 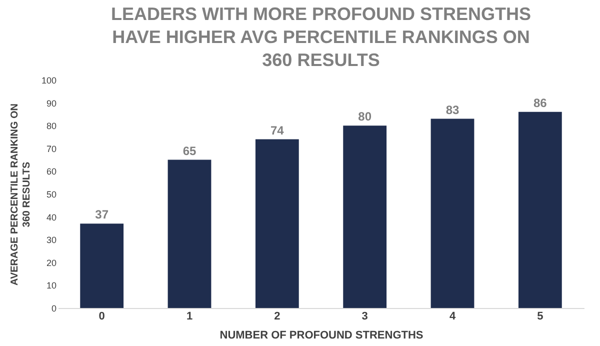 What do you see at coordinates (51, 263) in the screenshot?
I see `y-tick-label: 20` at bounding box center [51, 263].